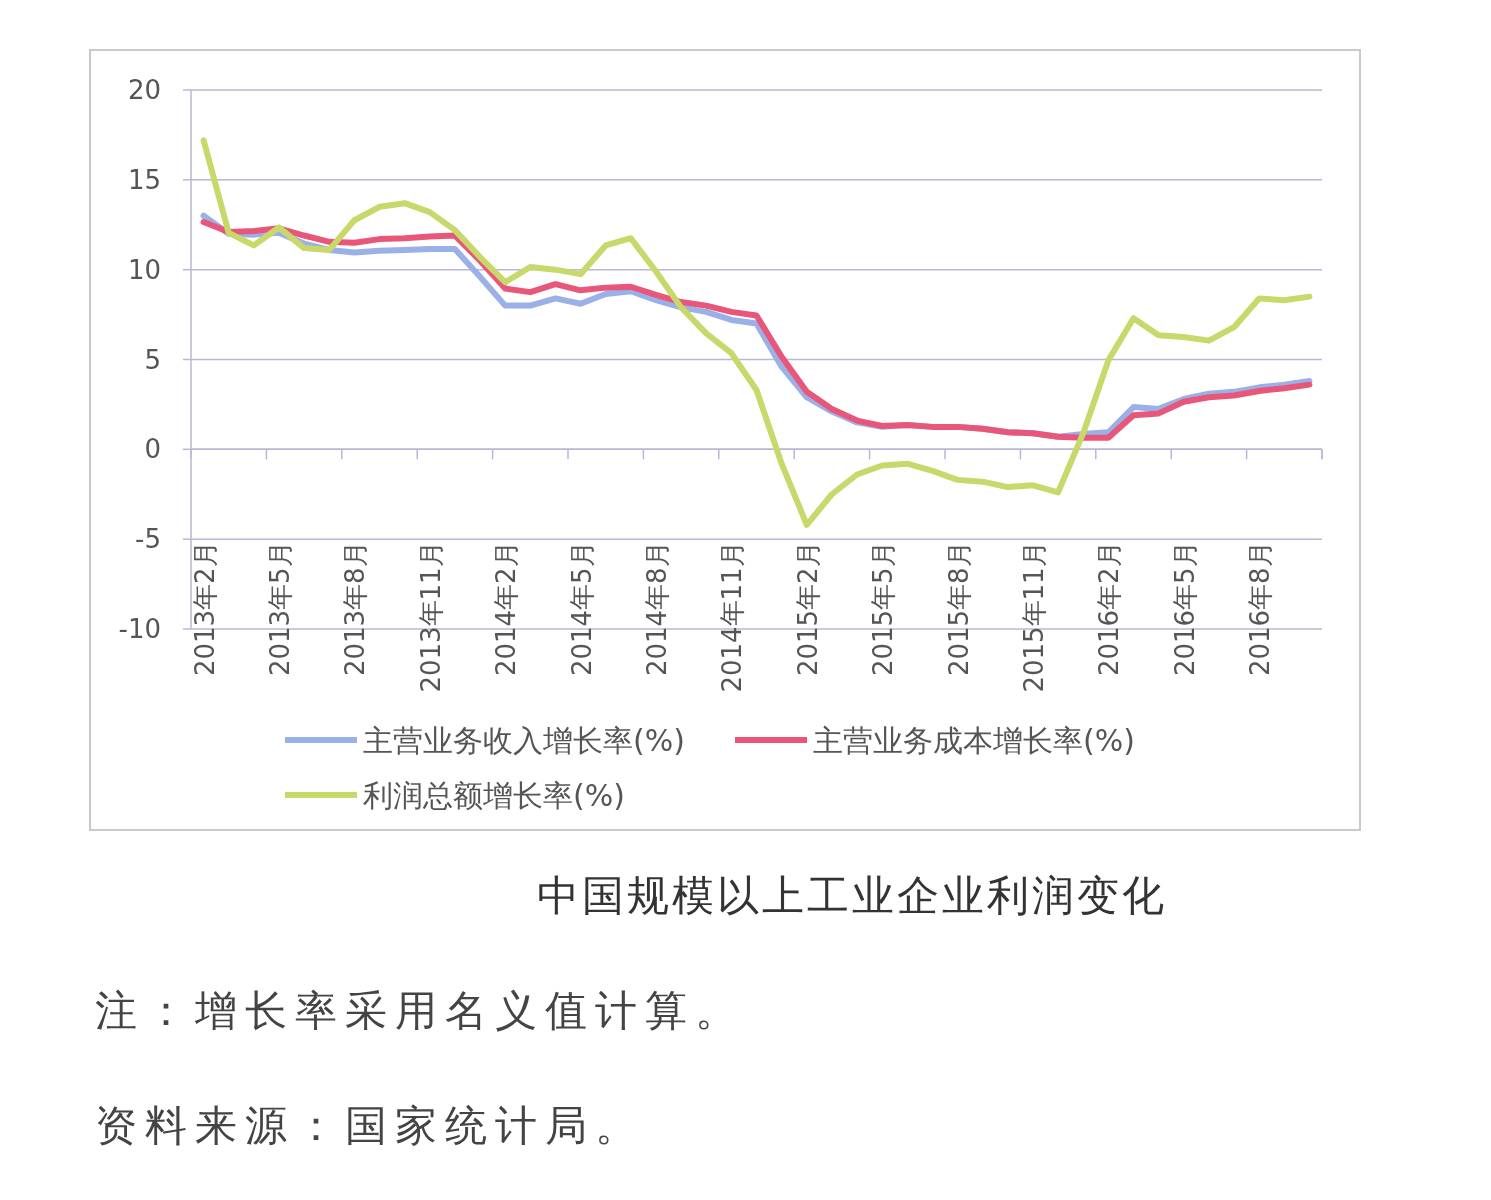 The height and width of the screenshot is (1200, 1491). Describe the element at coordinates (494, 795) in the screenshot. I see `legend-label: 利润总额增长率(%)` at that location.